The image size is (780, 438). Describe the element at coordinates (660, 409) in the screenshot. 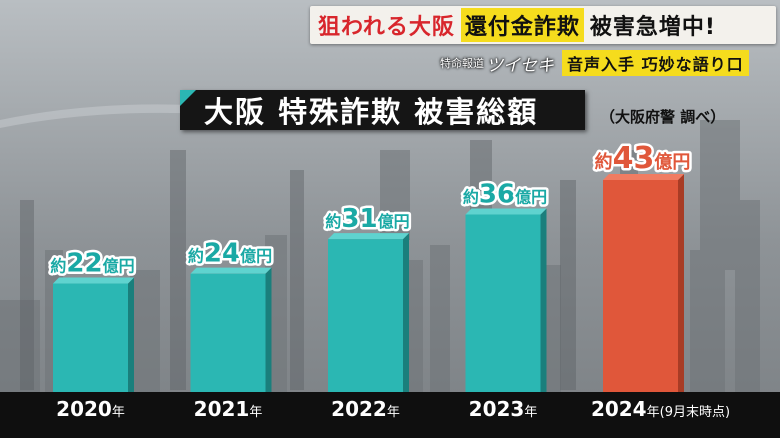

I see `x-tick-label-4: 2024年(9月末時点)` at that location.